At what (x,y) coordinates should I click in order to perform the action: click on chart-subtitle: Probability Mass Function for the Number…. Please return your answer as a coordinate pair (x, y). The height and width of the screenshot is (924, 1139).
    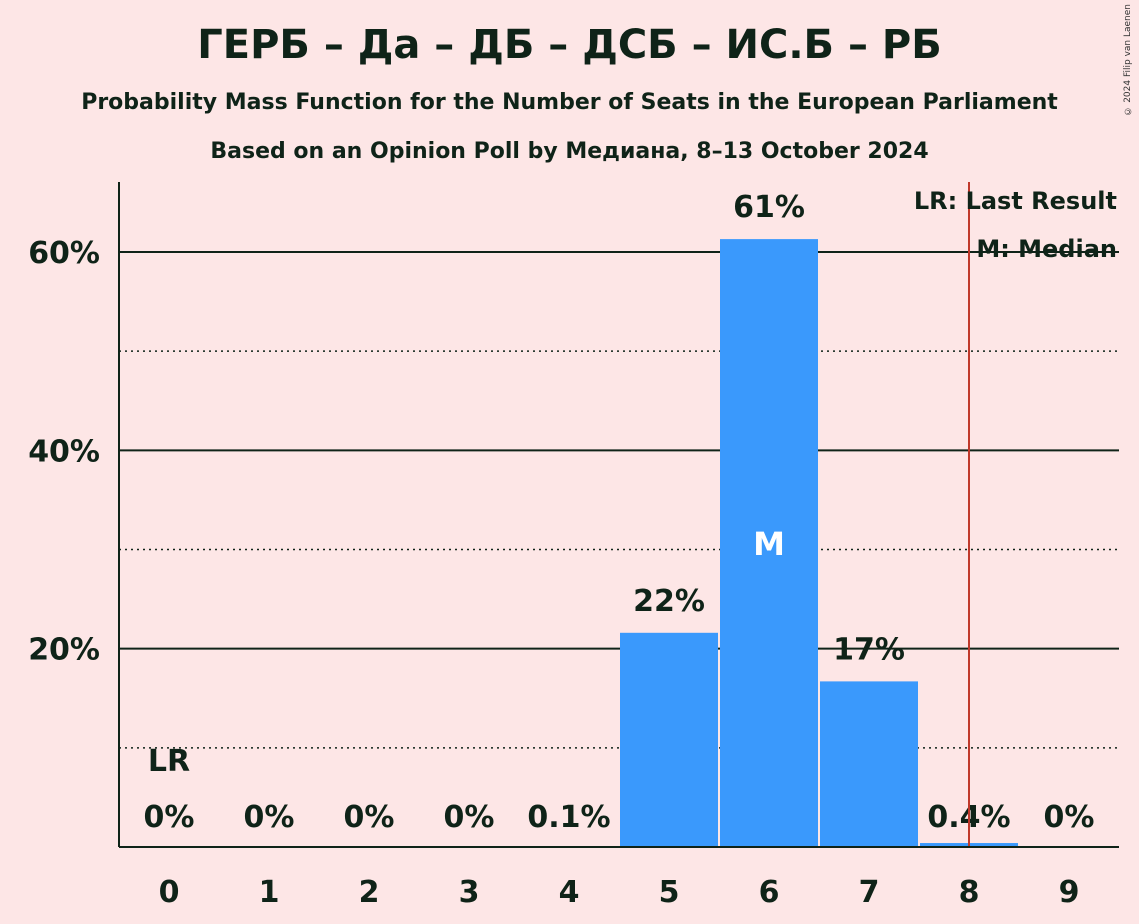
    Looking at the image, I should click on (569, 102).